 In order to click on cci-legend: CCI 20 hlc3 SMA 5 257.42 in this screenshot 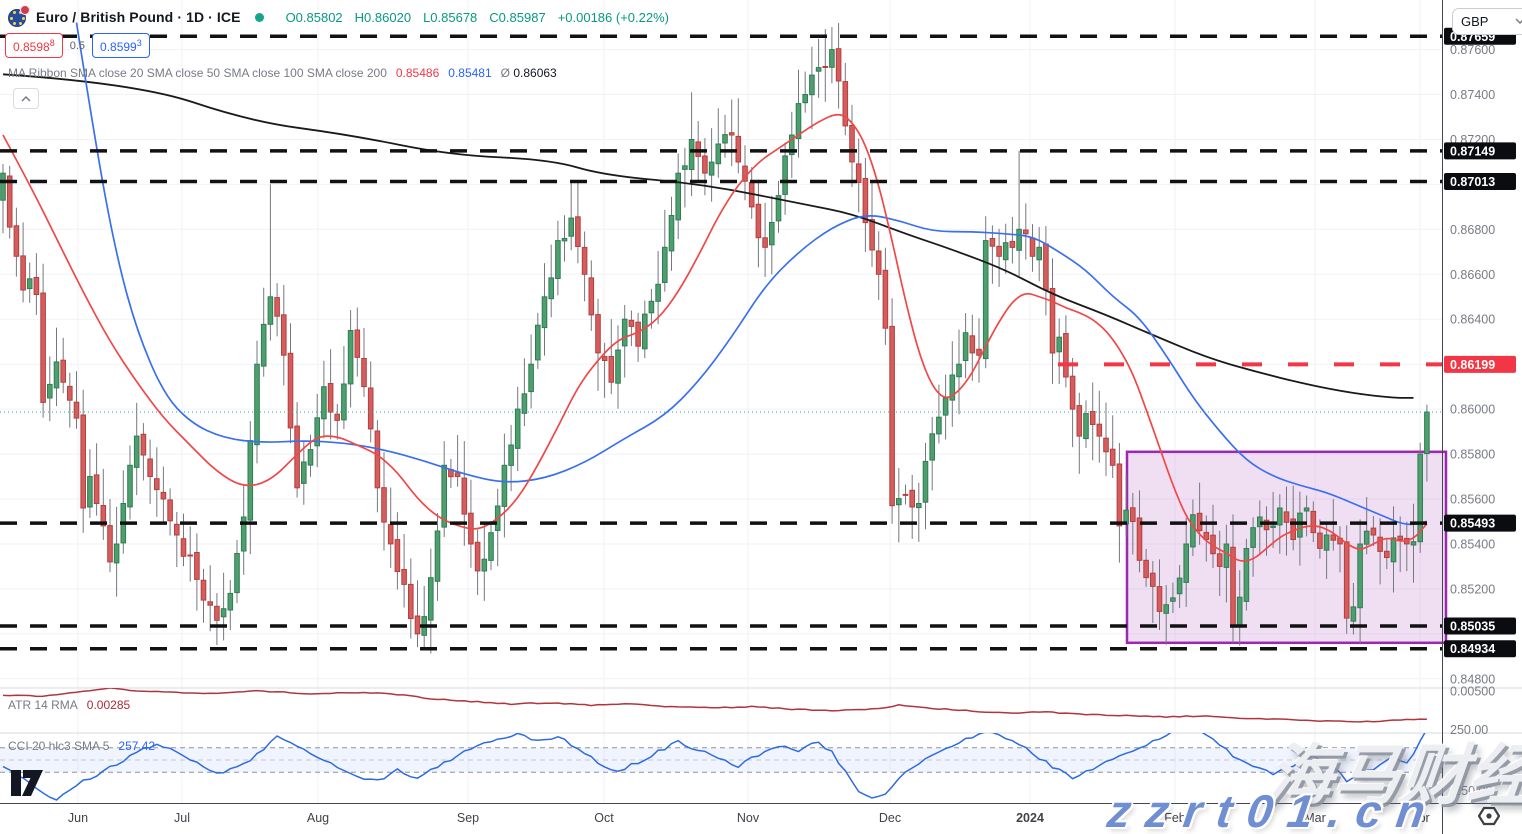, I will do `click(81, 746)`.